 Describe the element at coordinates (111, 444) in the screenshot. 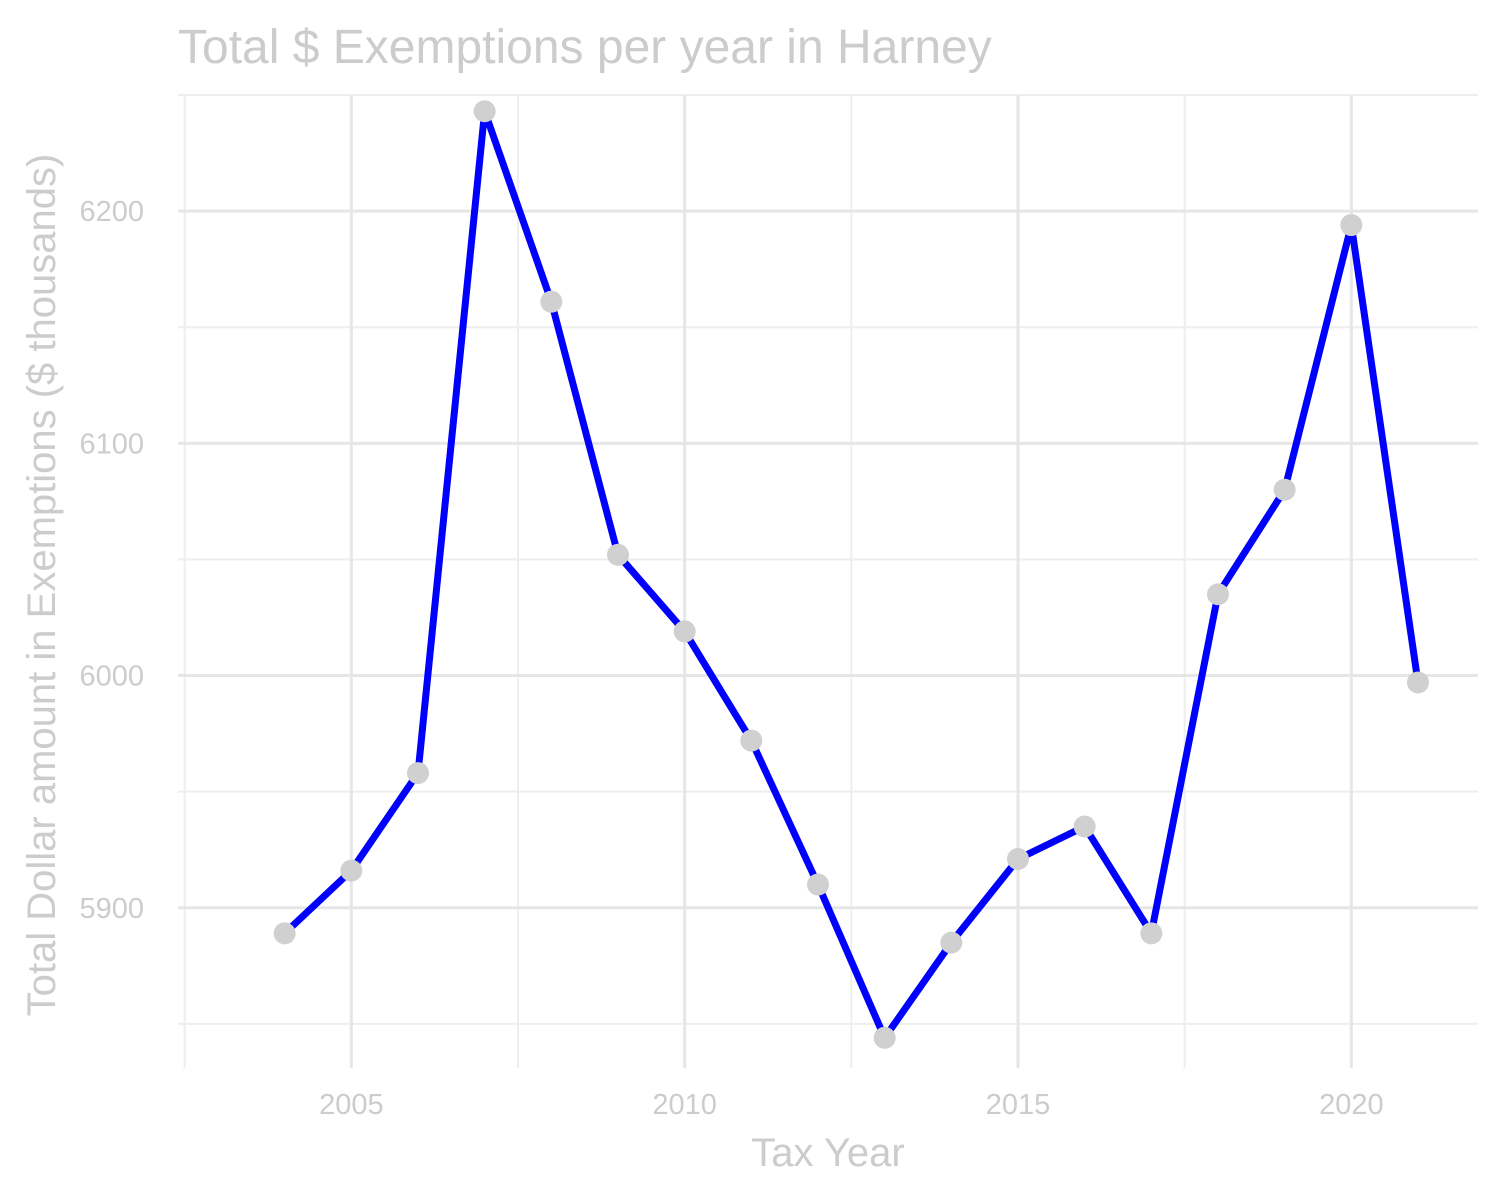

I see `y-tick-label: 6100` at that location.